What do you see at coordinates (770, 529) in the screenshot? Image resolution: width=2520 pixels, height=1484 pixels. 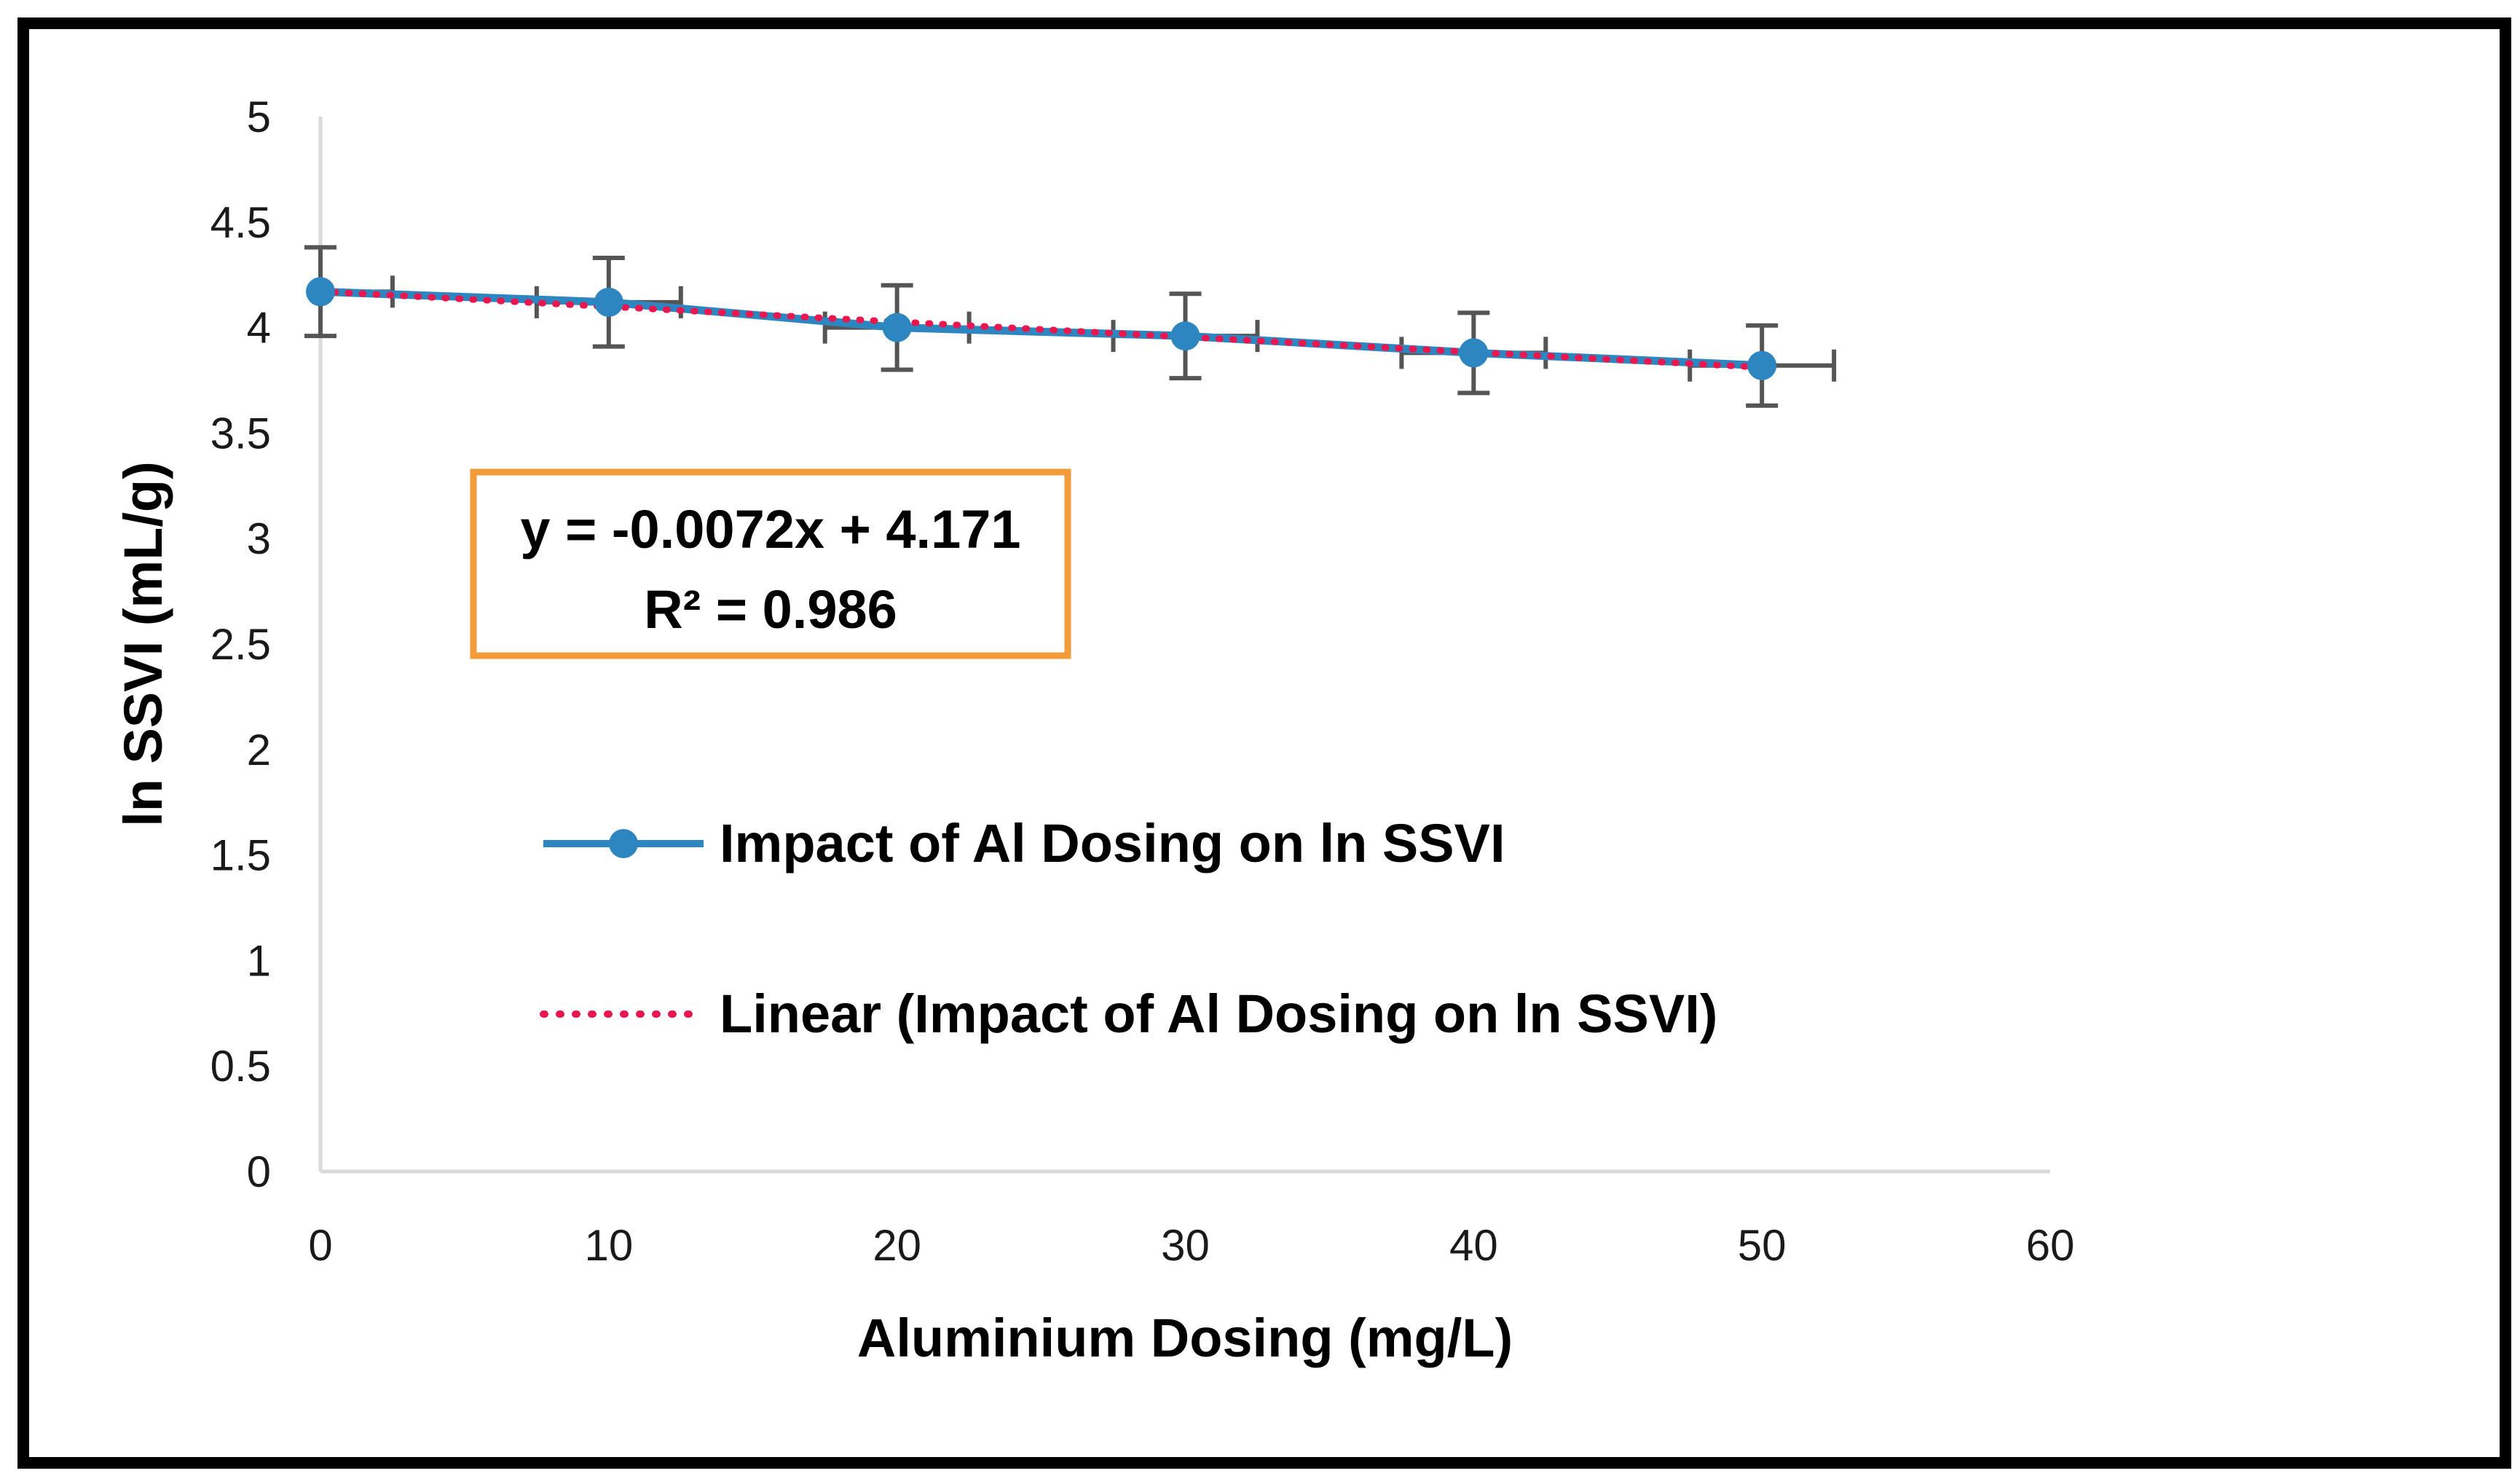 I see `trendline-equation: y = -0.0072x + 4.171` at bounding box center [770, 529].